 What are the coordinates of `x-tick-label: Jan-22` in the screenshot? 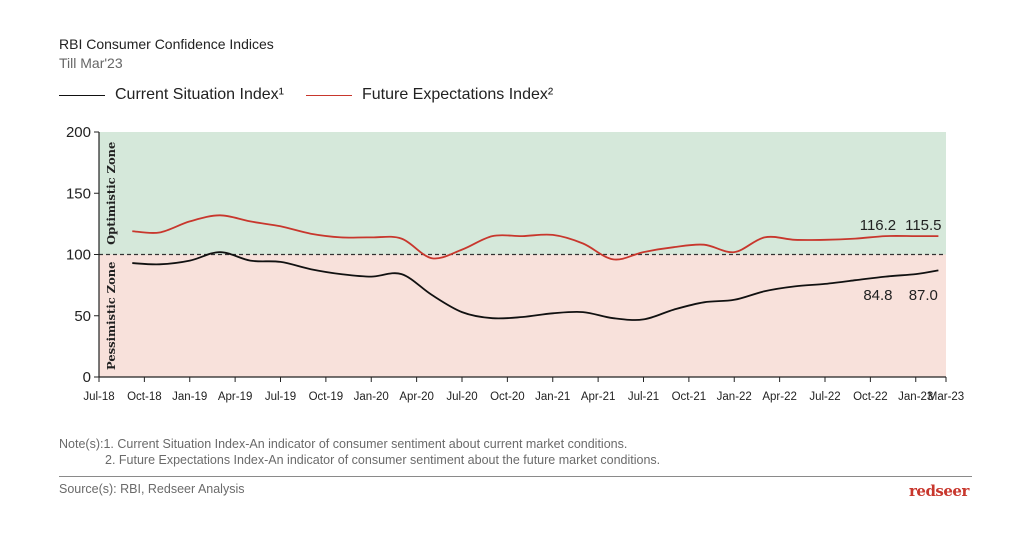 It's located at (734, 397).